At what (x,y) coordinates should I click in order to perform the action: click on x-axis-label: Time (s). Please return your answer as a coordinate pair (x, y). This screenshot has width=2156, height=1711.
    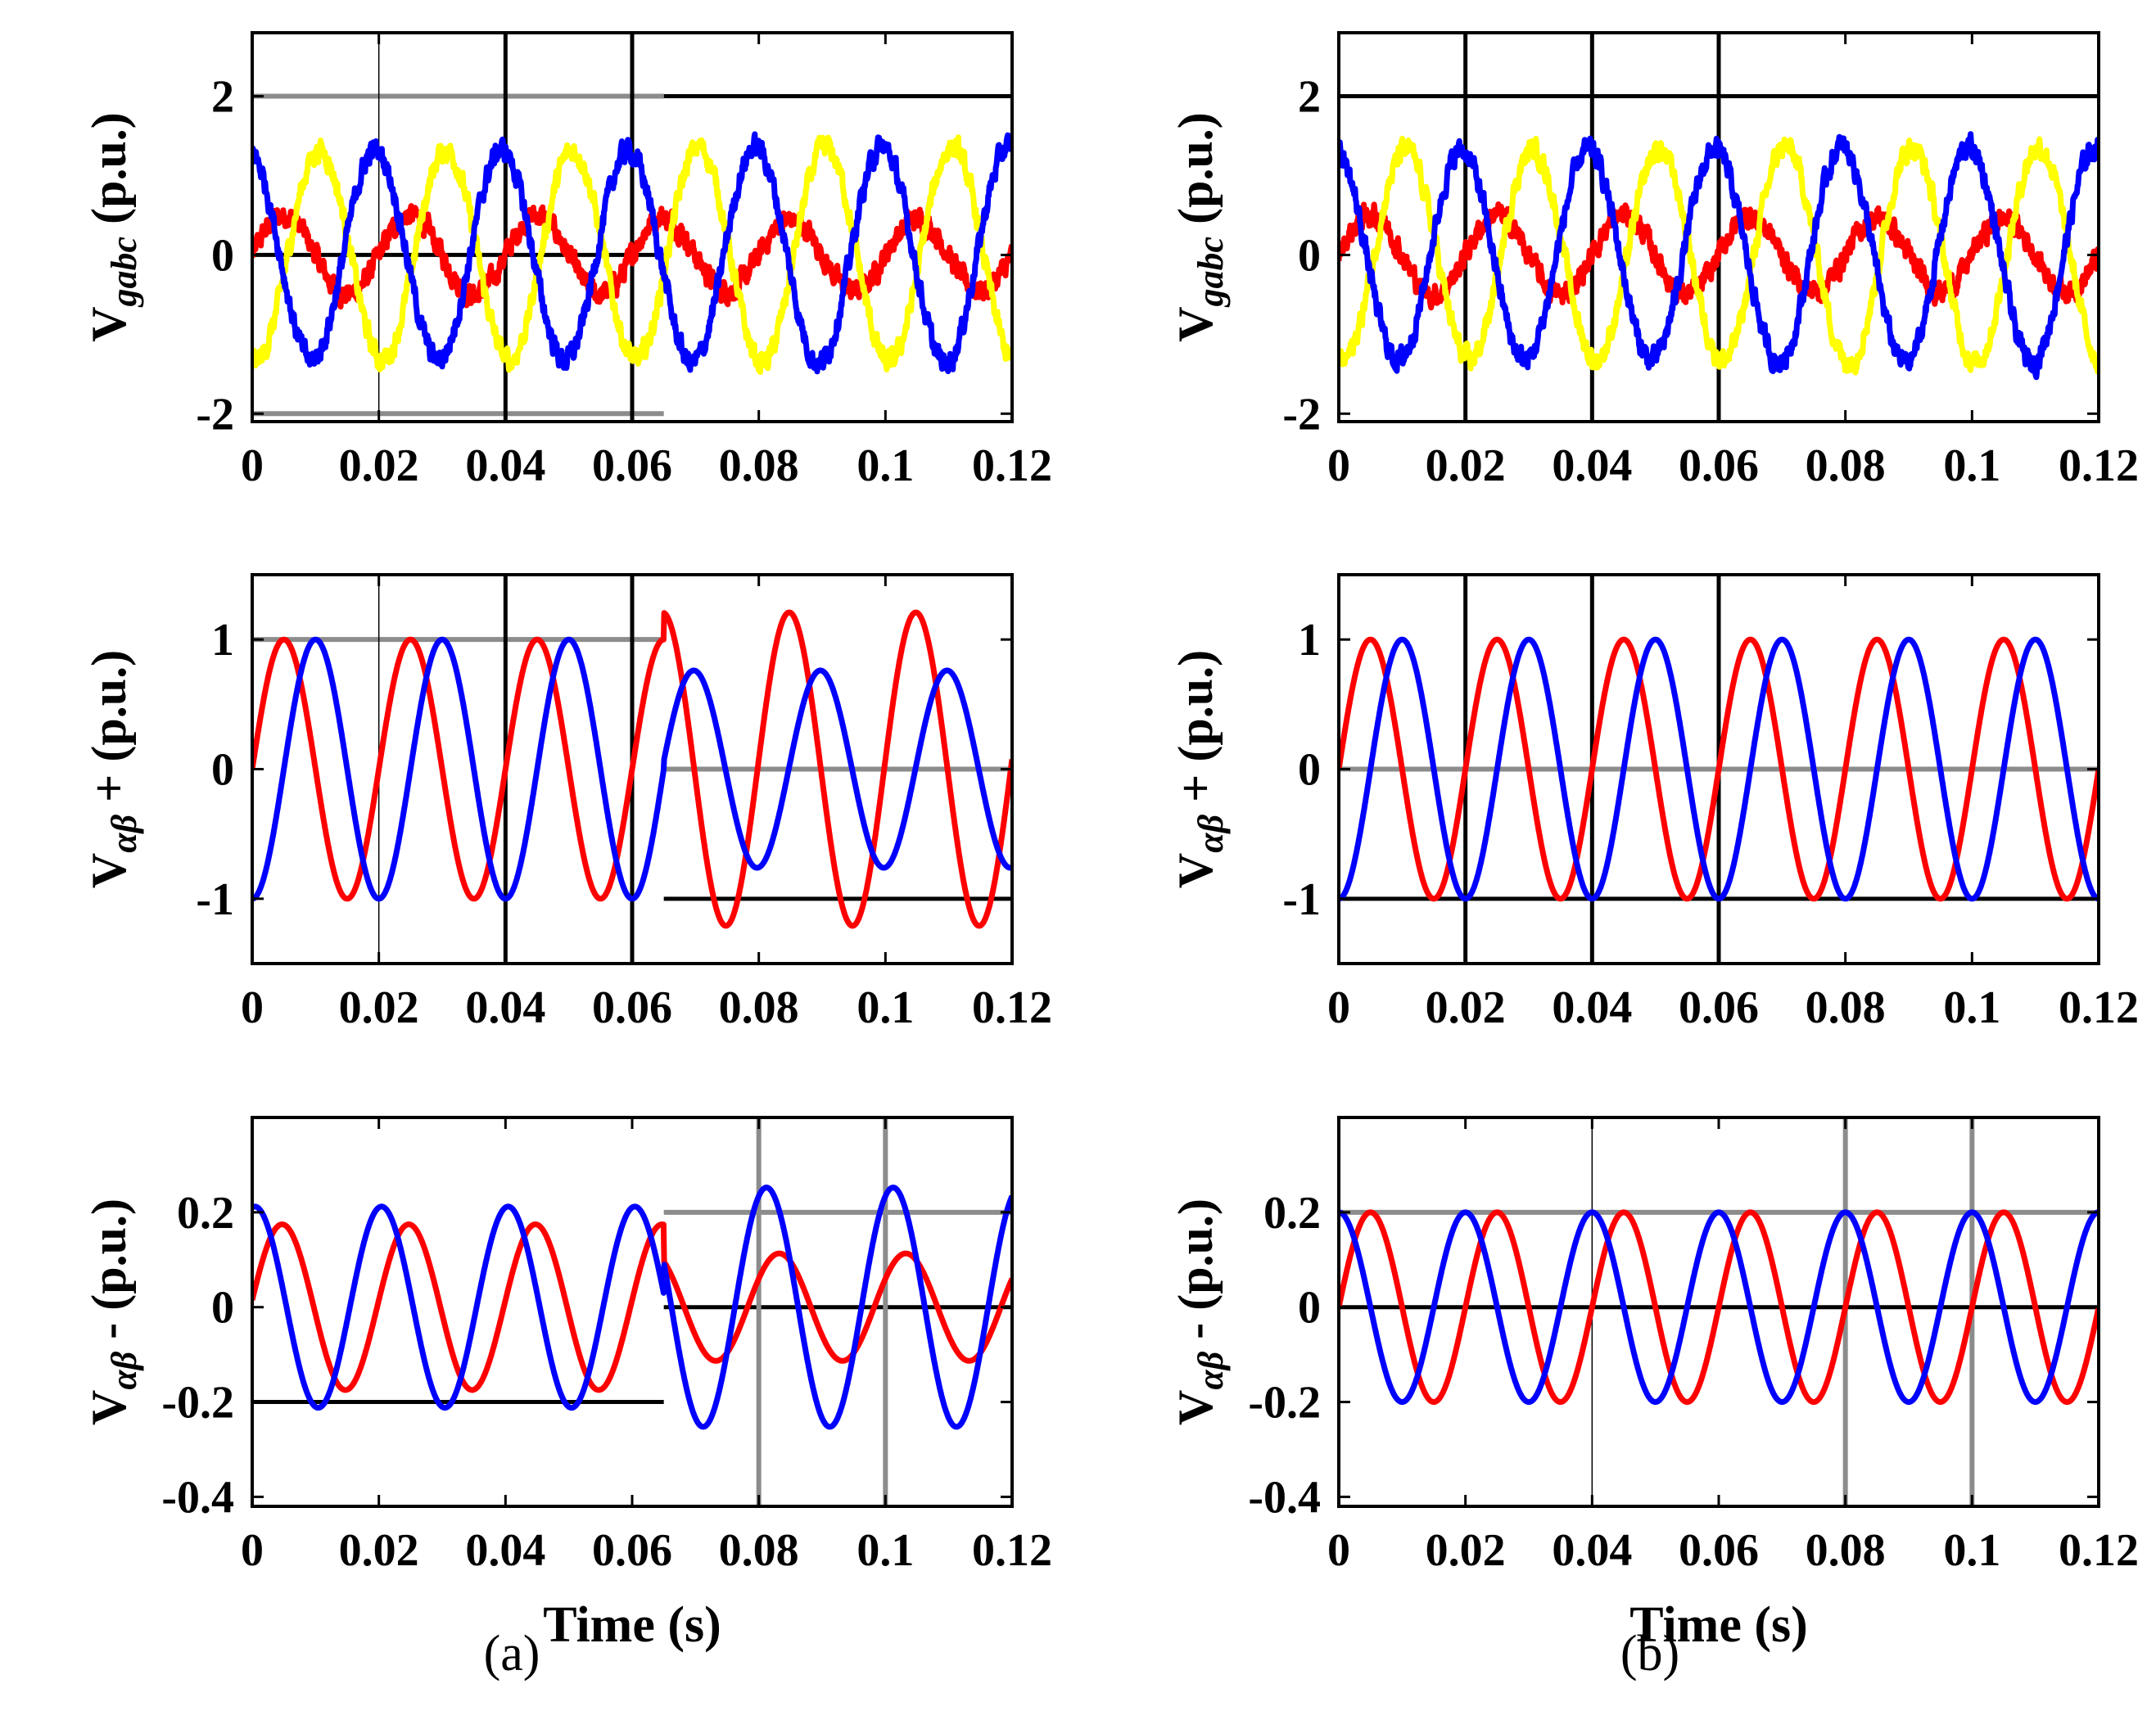
    Looking at the image, I should click on (632, 1625).